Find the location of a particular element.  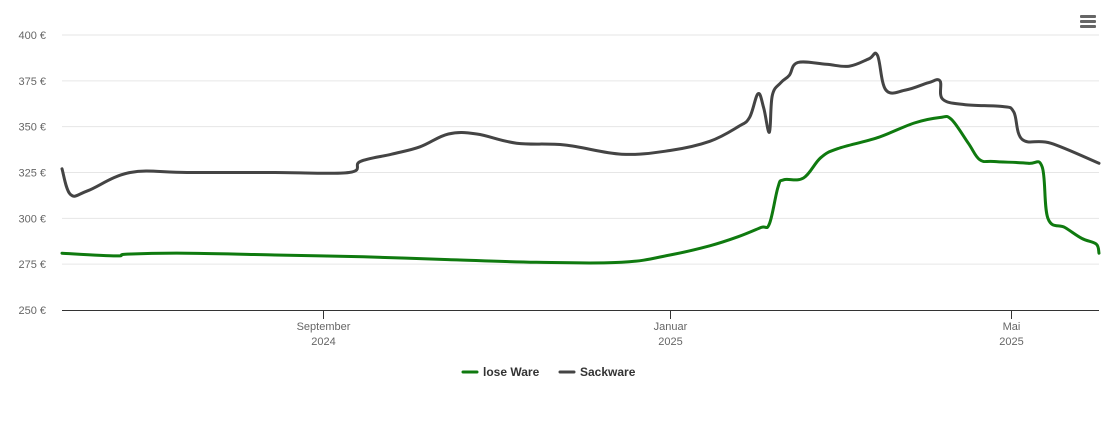

x-tick-month-label: September is located at coordinates (324, 327).